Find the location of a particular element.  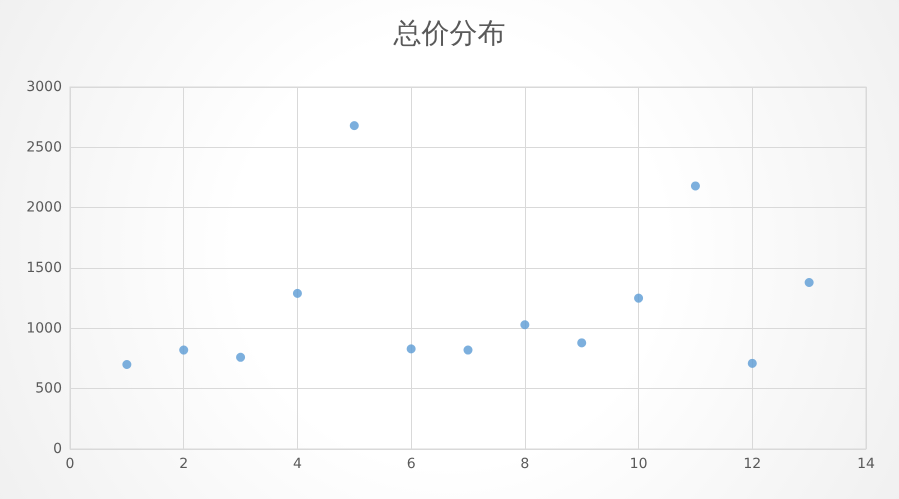

y-tick-label: 2000 is located at coordinates (44, 208).